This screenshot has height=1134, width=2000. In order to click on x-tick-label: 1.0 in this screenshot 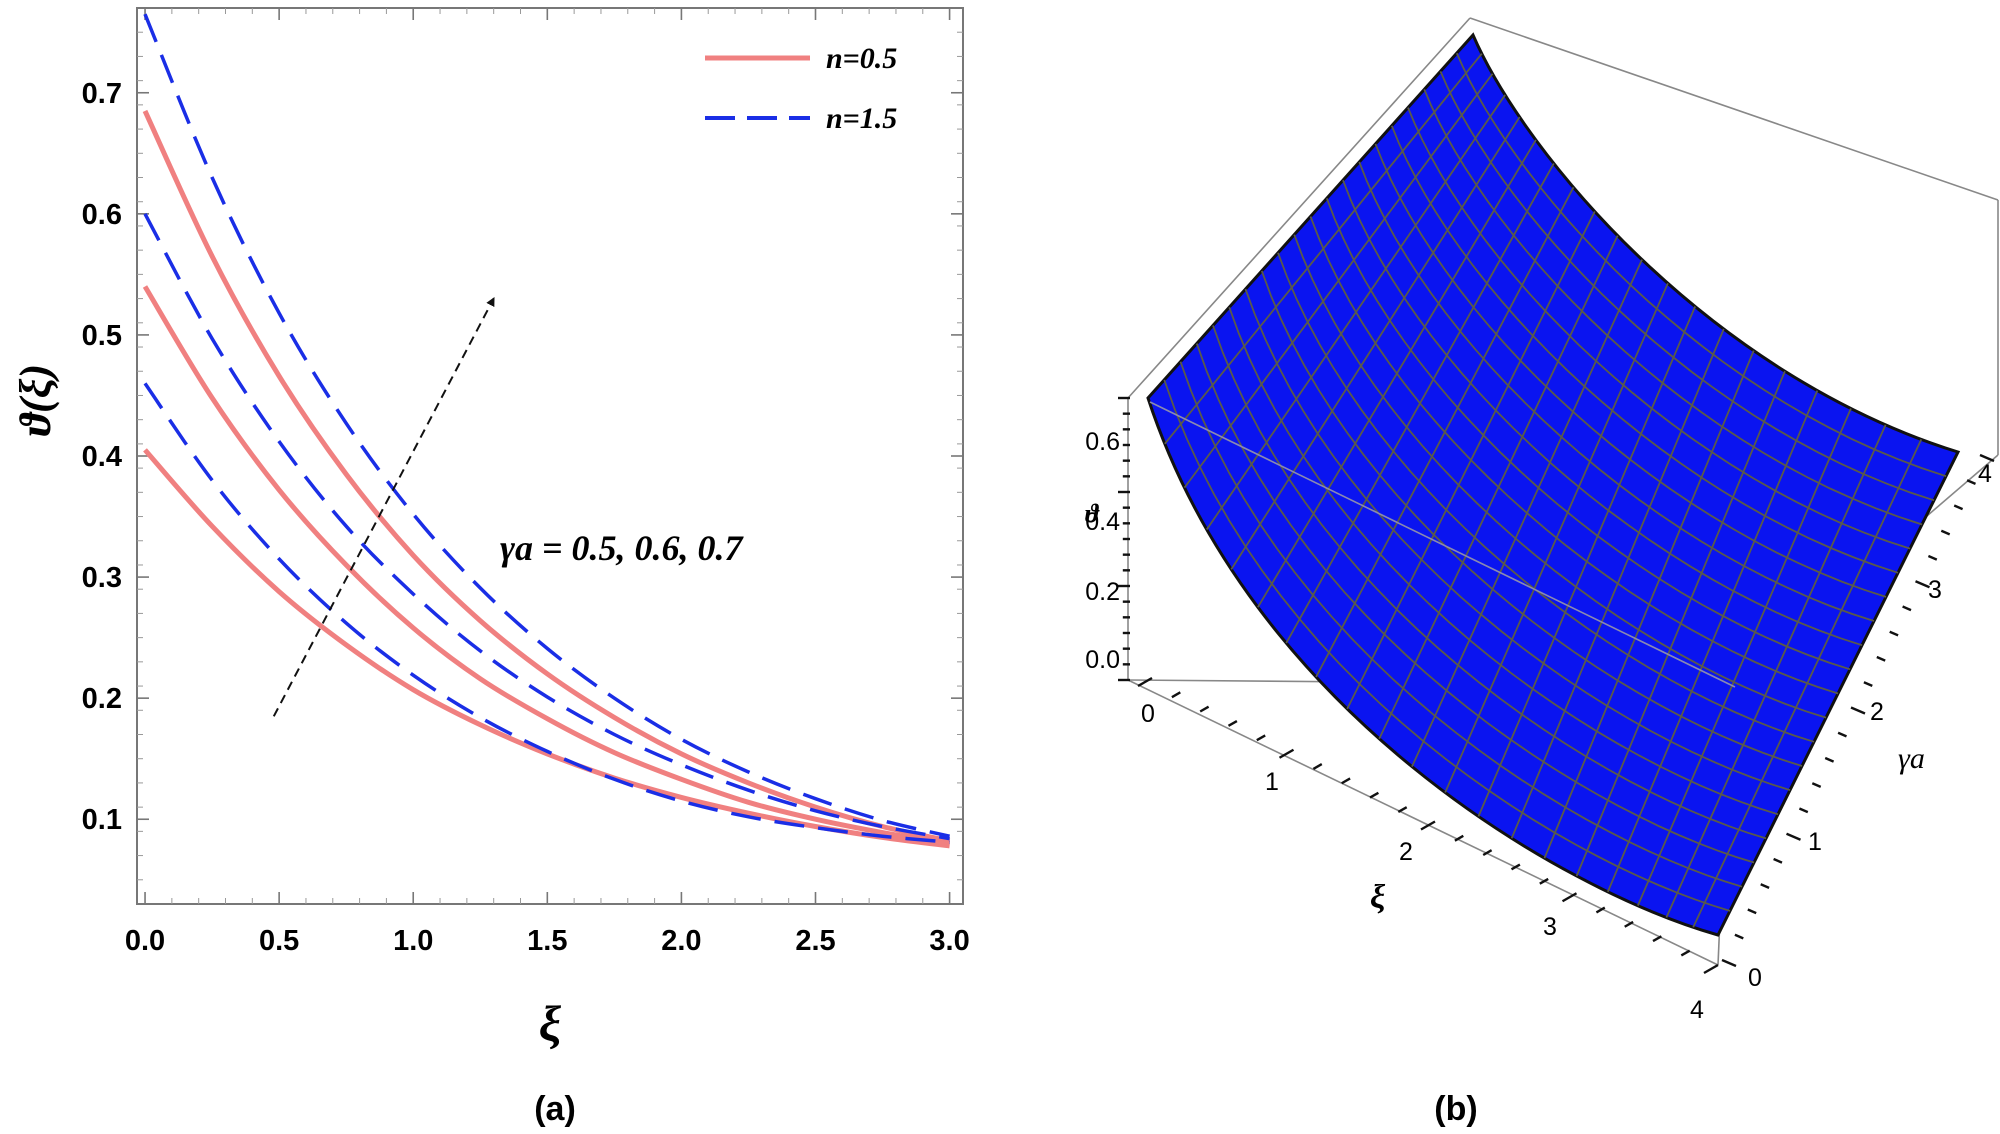, I will do `click(413, 941)`.